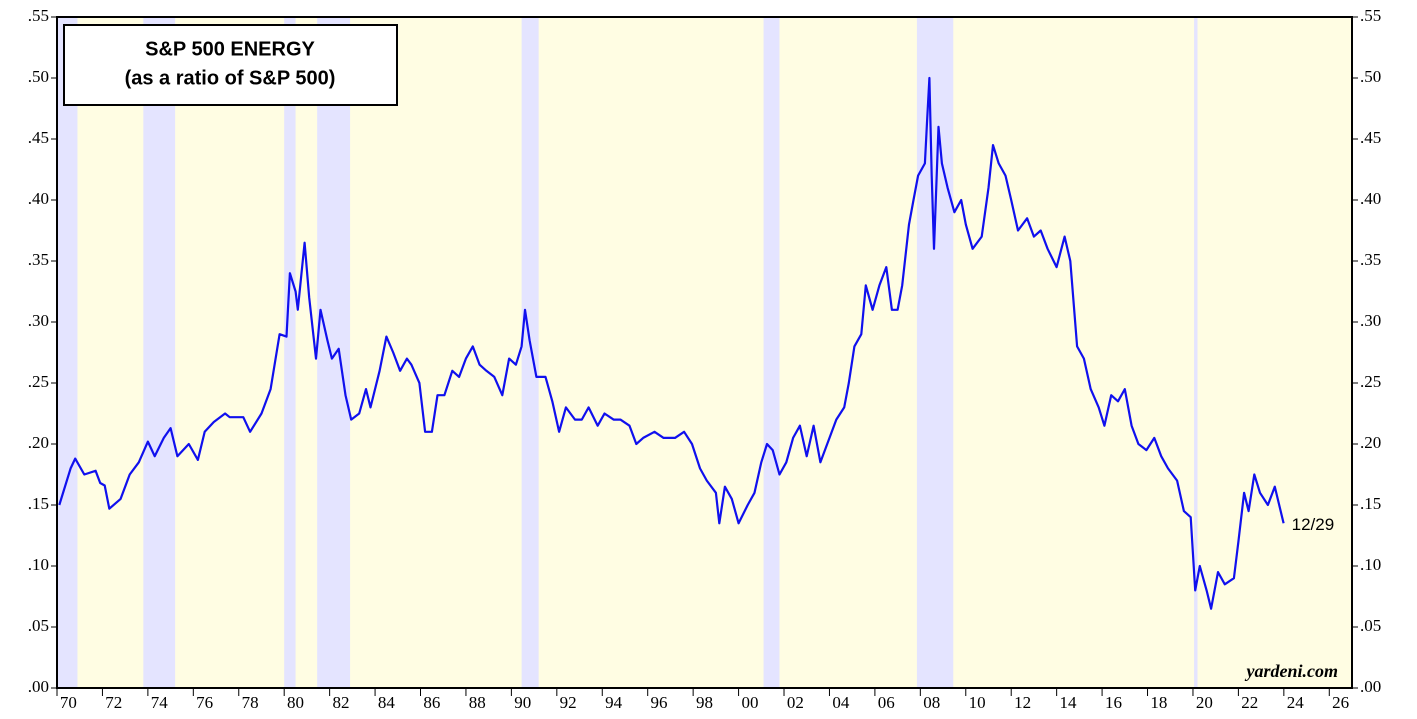  Describe the element at coordinates (38, 381) in the screenshot. I see `y-tick-label: .25` at that location.